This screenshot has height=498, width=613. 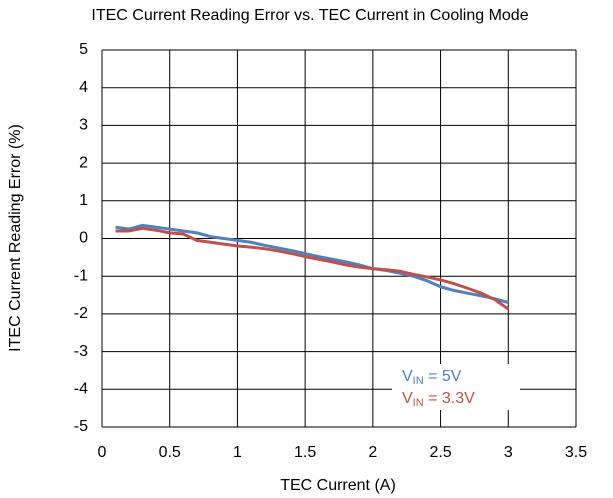 What do you see at coordinates (81, 426) in the screenshot?
I see `y-tick-label: -5` at bounding box center [81, 426].